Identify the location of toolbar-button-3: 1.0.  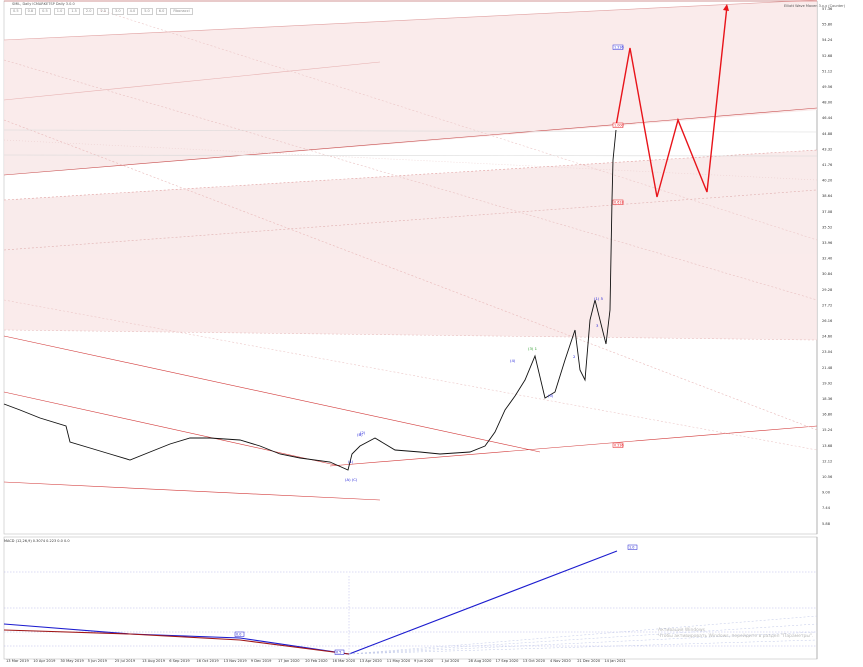
(59, 11).